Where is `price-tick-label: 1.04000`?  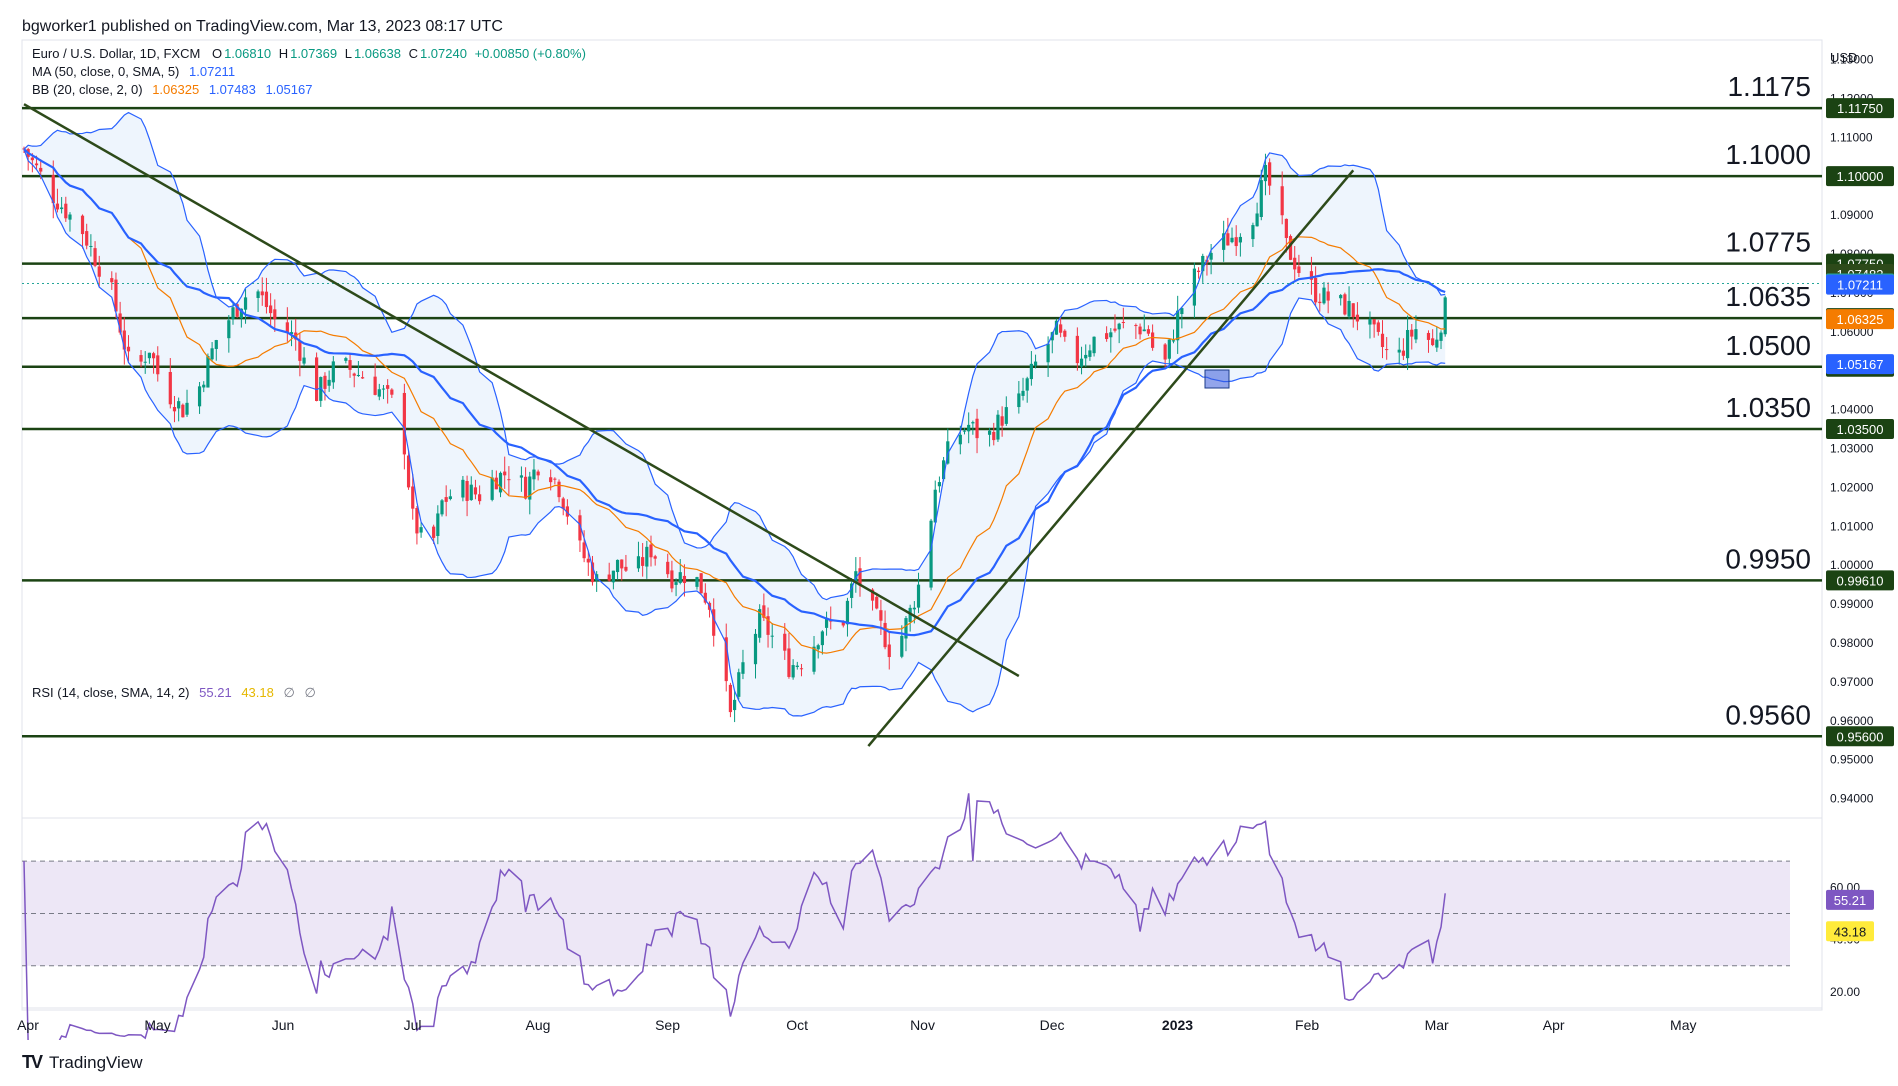 price-tick-label: 1.04000 is located at coordinates (1852, 410).